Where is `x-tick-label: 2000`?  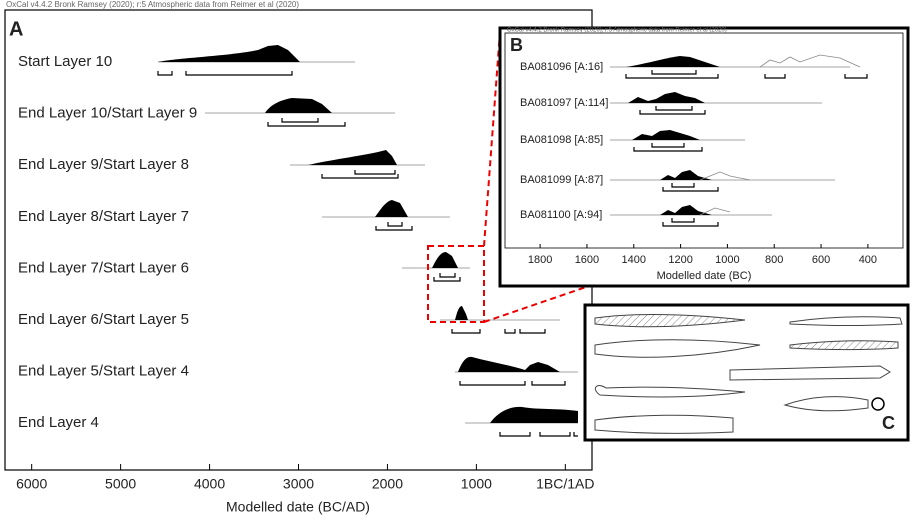
x-tick-label: 2000 is located at coordinates (387, 484).